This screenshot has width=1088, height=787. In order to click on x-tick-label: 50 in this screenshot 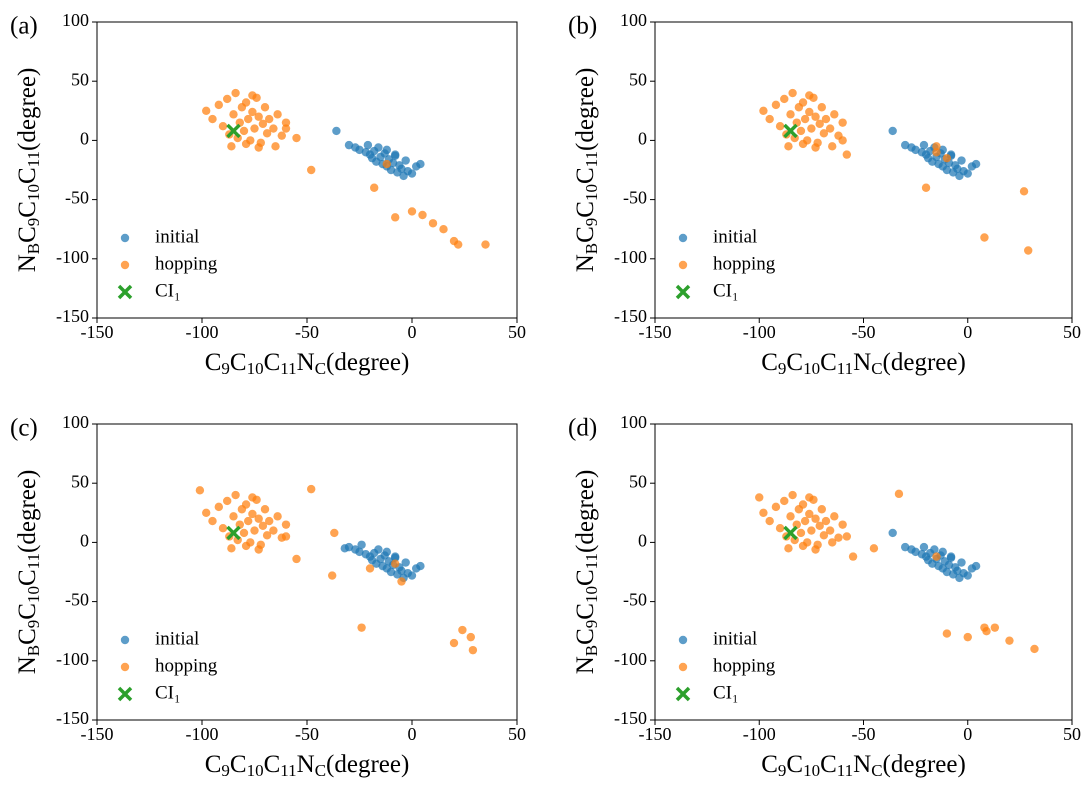, I will do `click(1072, 332)`.